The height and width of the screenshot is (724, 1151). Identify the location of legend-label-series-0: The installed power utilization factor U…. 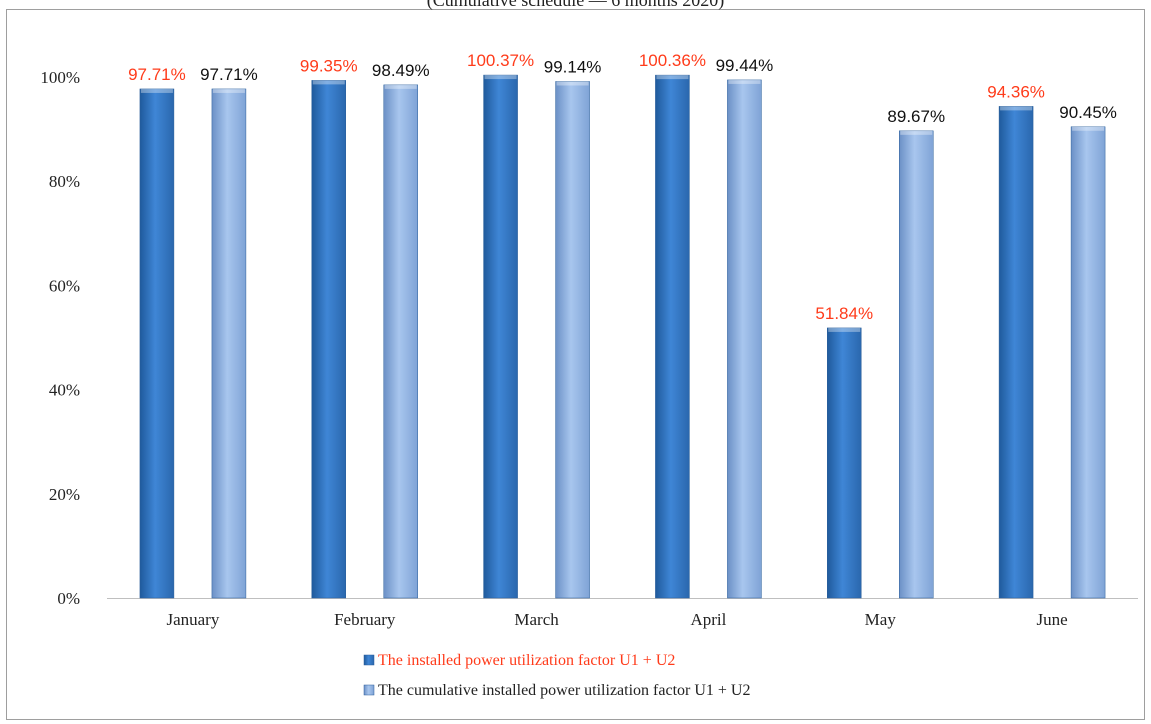
(526, 660).